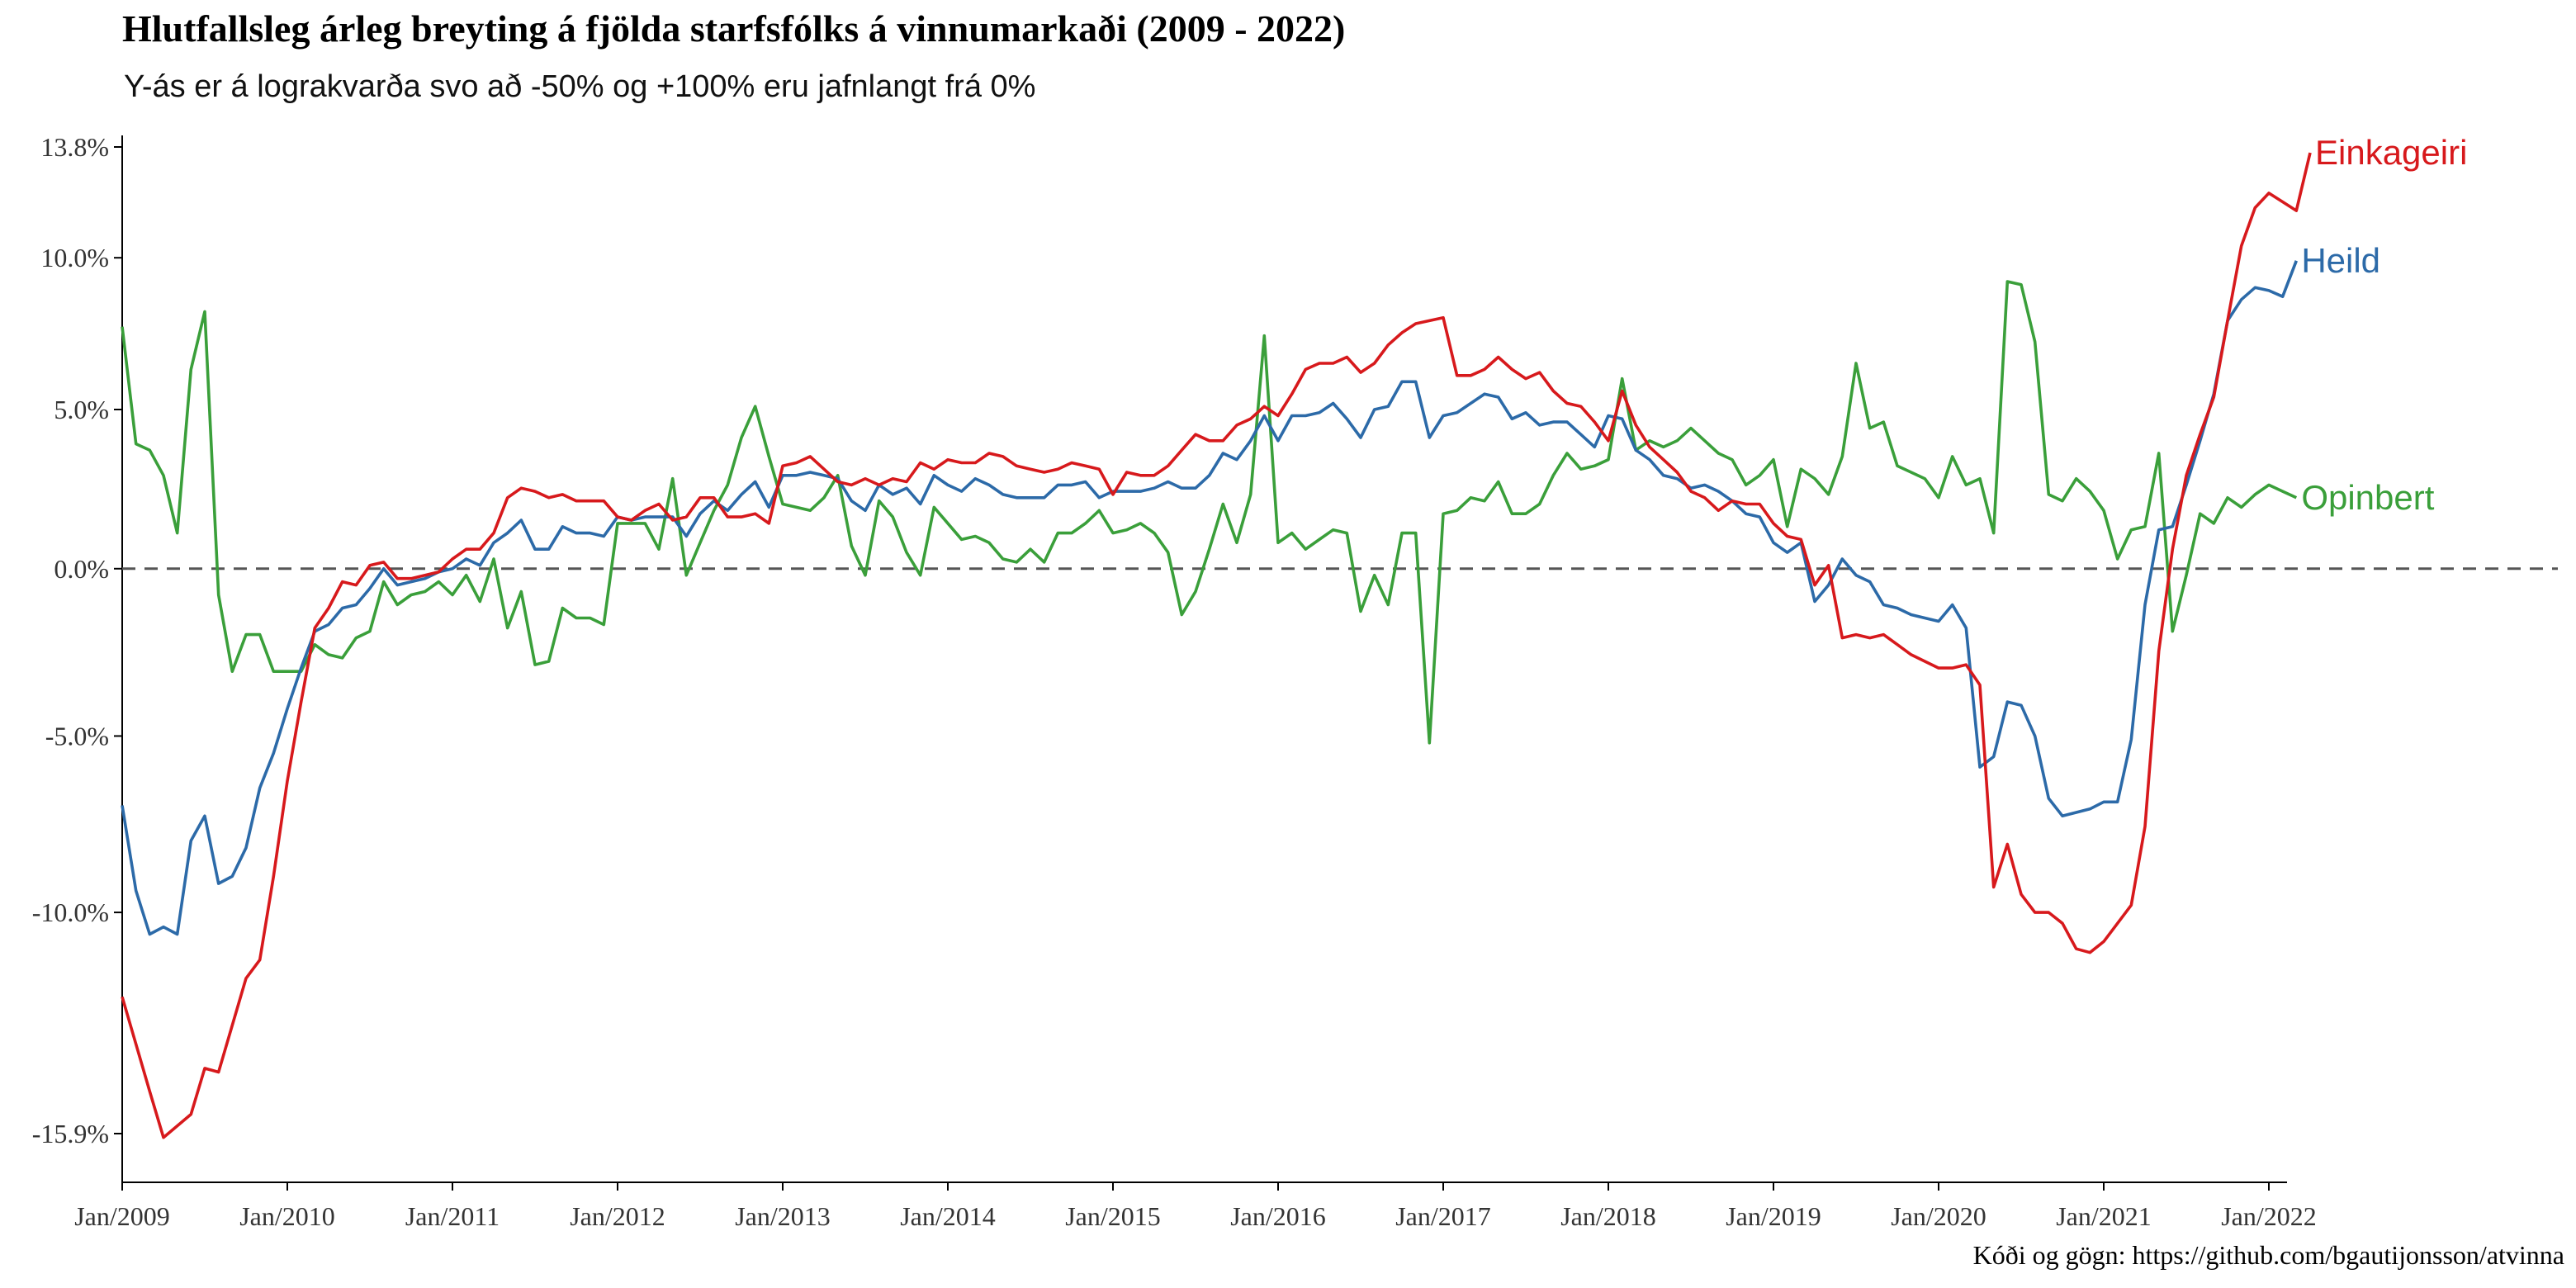 This screenshot has width=2576, height=1288. What do you see at coordinates (122, 1216) in the screenshot?
I see `x-tick-label: Jan/2009` at bounding box center [122, 1216].